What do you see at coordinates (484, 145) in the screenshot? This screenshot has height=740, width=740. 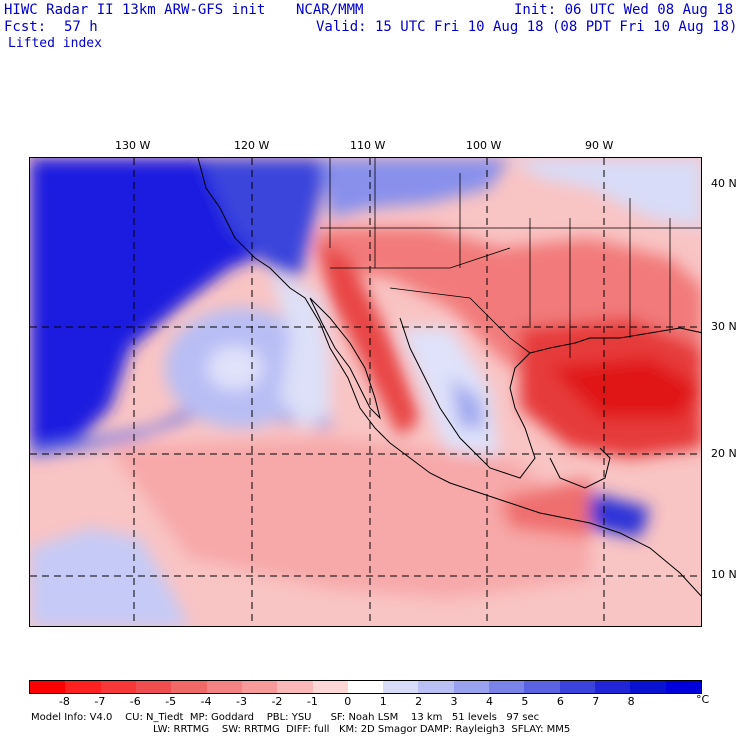 I see `lon-label-100w: 100 W` at bounding box center [484, 145].